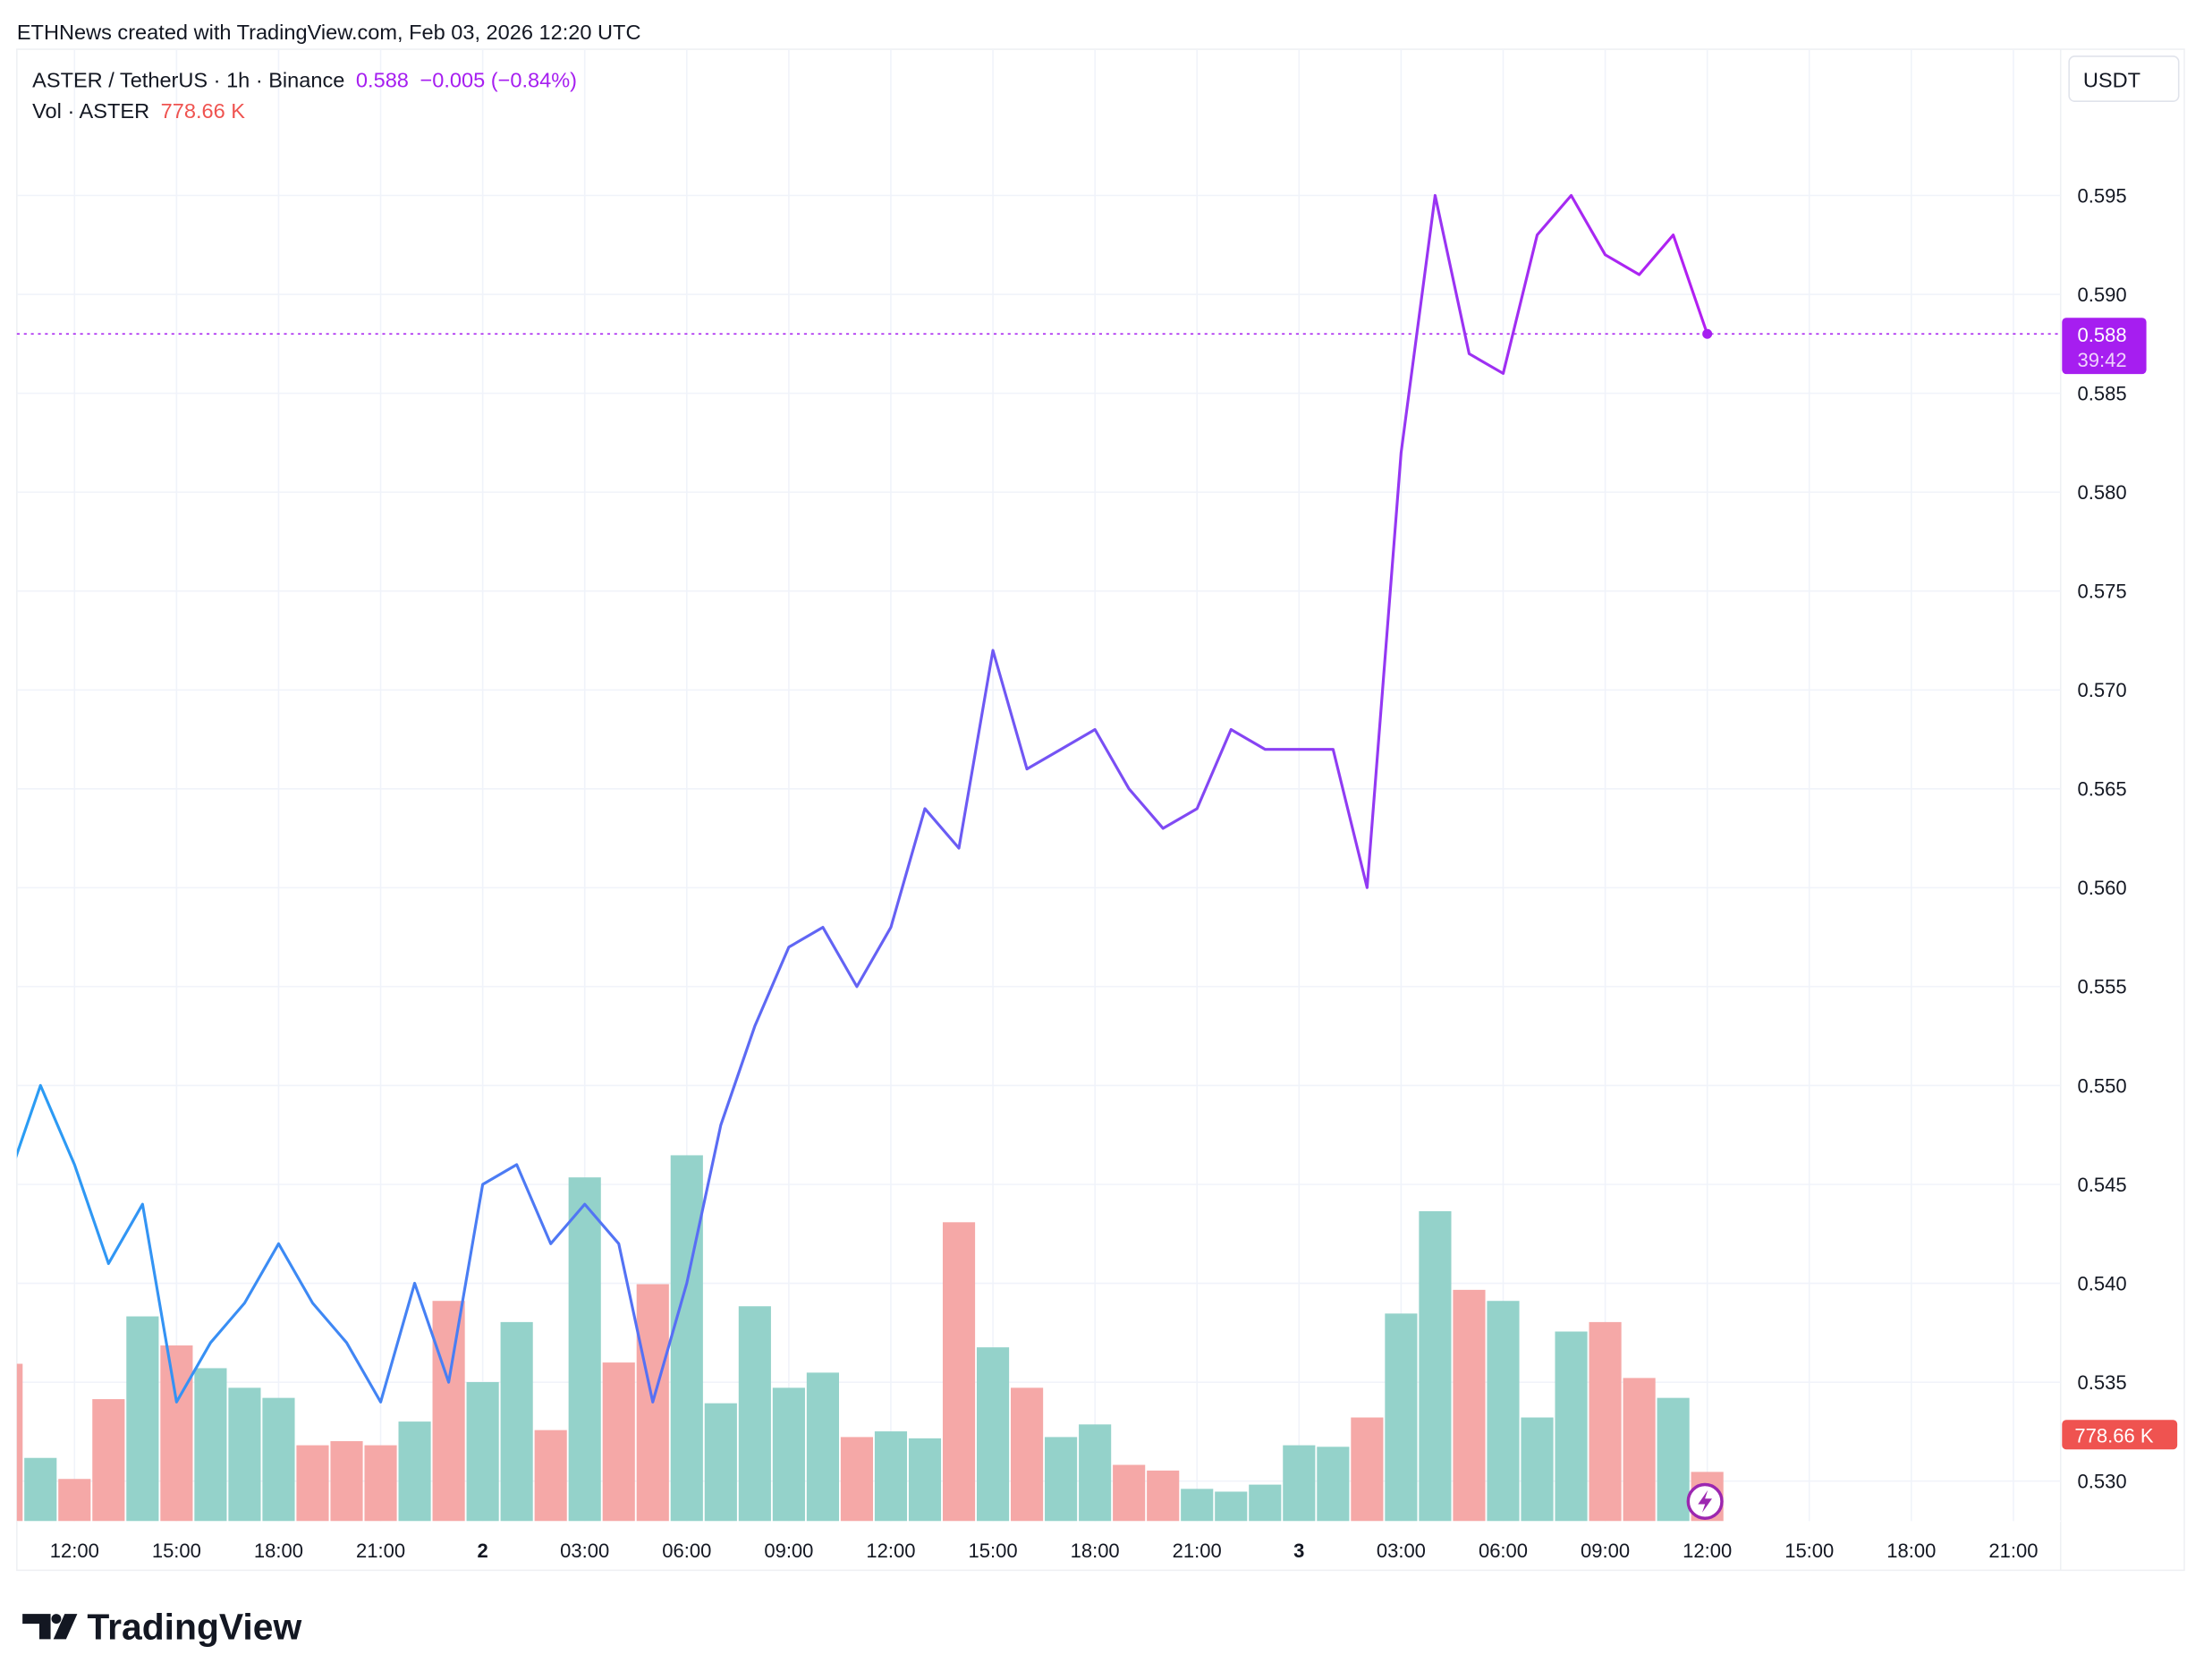 This screenshot has height=1680, width=2204. Describe the element at coordinates (2102, 195) in the screenshot. I see `price-tick-label: 0.595` at that location.